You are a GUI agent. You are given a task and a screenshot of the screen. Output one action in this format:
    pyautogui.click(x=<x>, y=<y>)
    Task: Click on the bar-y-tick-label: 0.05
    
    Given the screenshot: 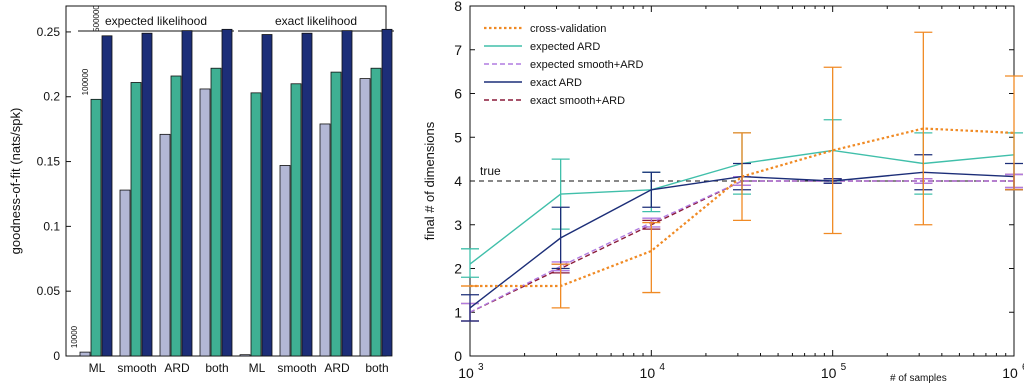 What is the action you would take?
    pyautogui.click(x=49, y=291)
    